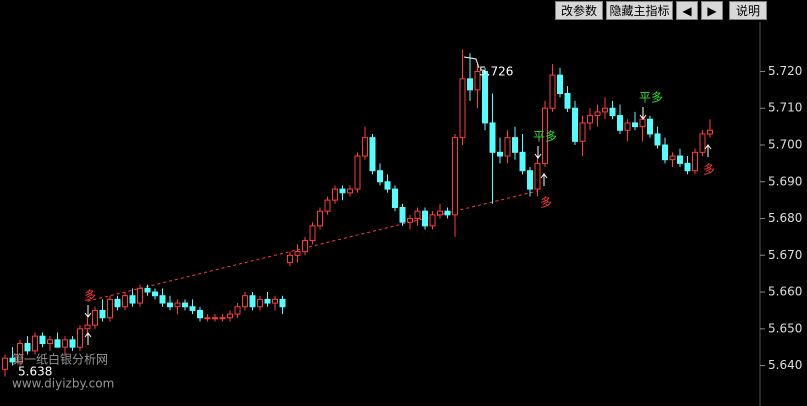  Describe the element at coordinates (496, 72) in the screenshot. I see `annotation: 5.726` at that location.